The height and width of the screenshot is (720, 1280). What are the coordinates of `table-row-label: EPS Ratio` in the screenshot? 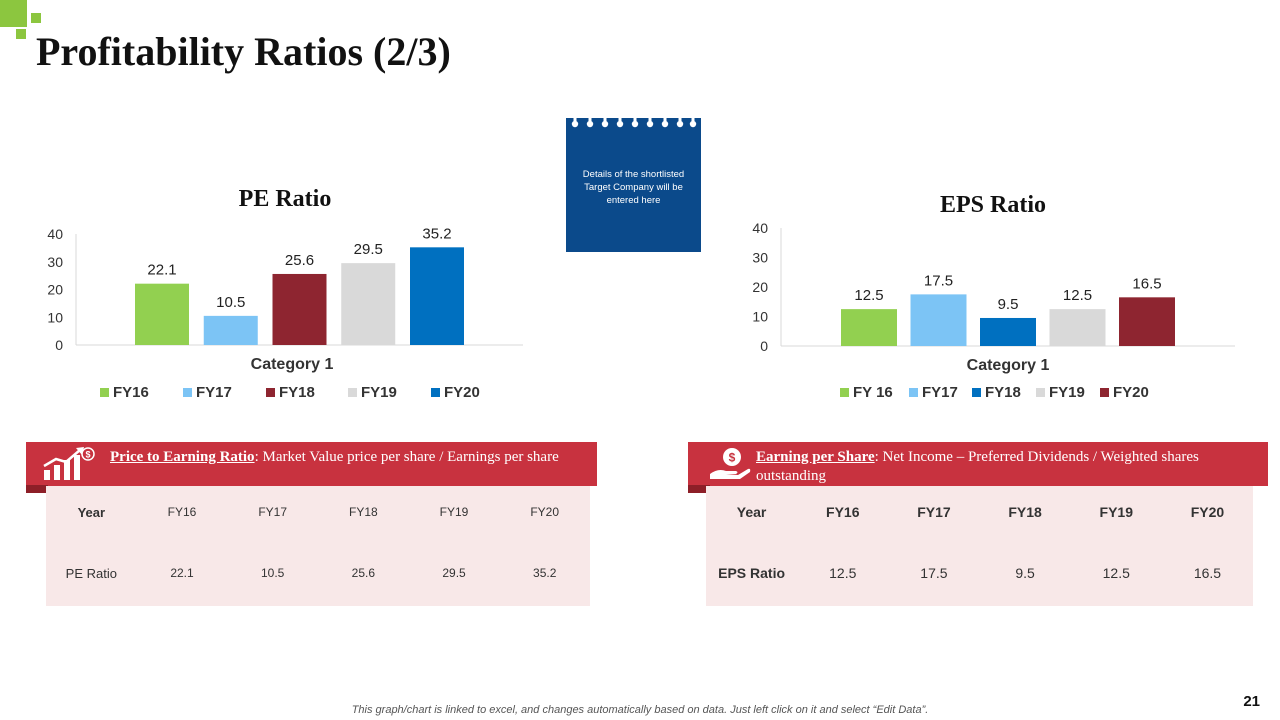 It's located at (752, 573).